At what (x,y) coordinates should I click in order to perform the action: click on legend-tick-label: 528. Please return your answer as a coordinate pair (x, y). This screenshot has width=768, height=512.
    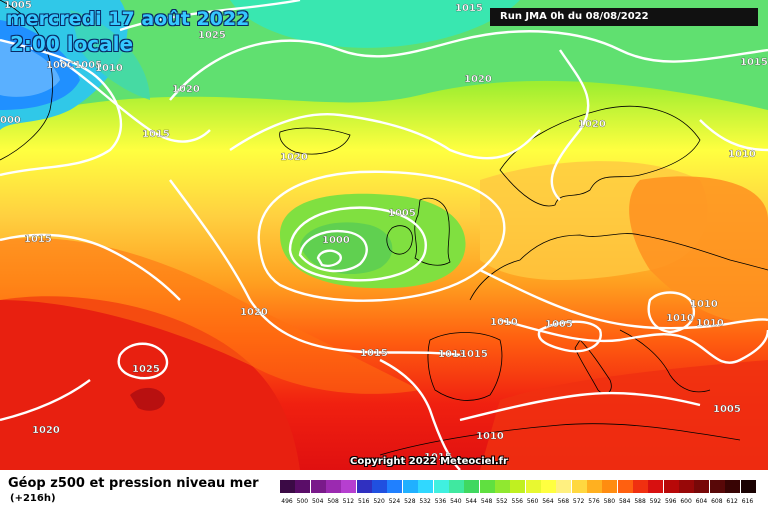
    Looking at the image, I should click on (410, 501).